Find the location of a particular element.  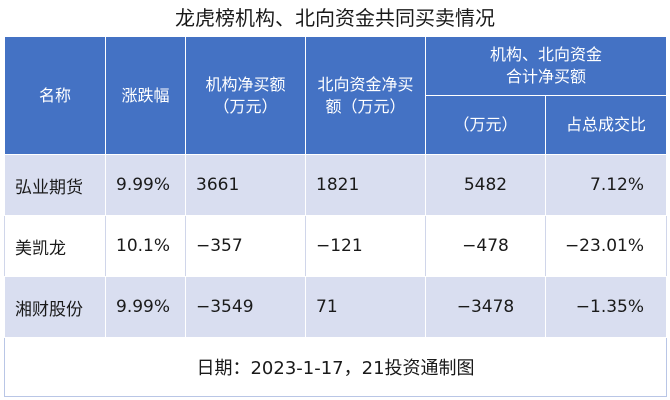

header-change: 涨跌幅 is located at coordinates (145, 95).